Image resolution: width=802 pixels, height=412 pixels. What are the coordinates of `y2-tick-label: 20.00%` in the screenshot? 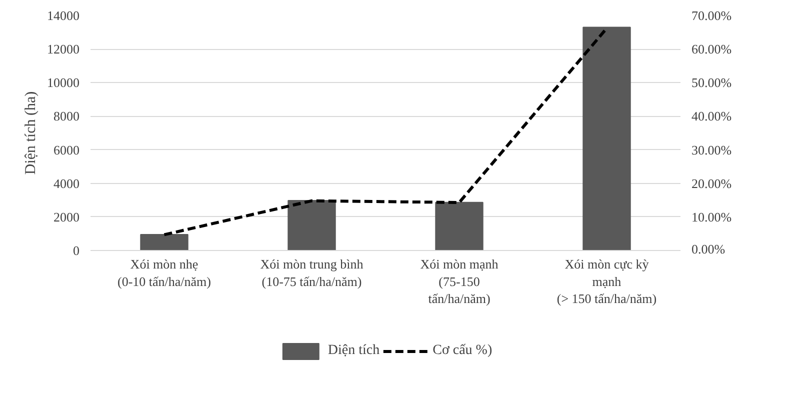 It's located at (712, 183).